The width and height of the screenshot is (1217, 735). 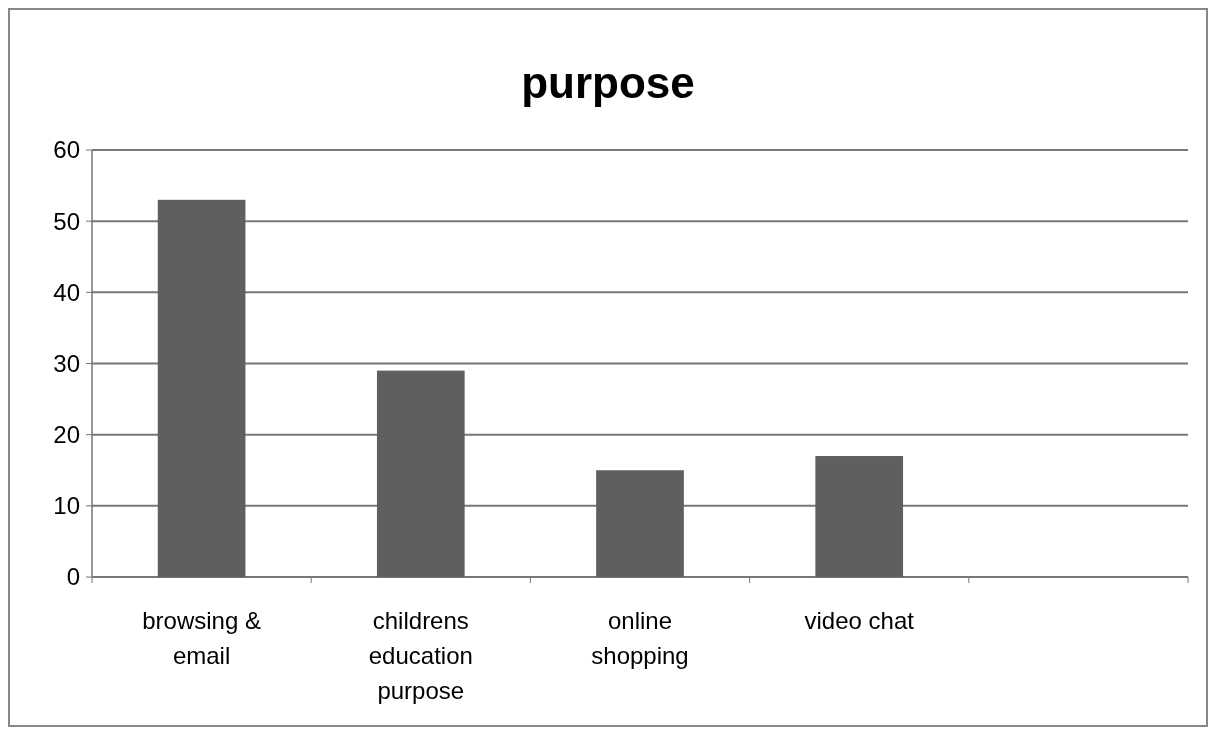 What do you see at coordinates (66, 363) in the screenshot?
I see `y-tick-label: 30` at bounding box center [66, 363].